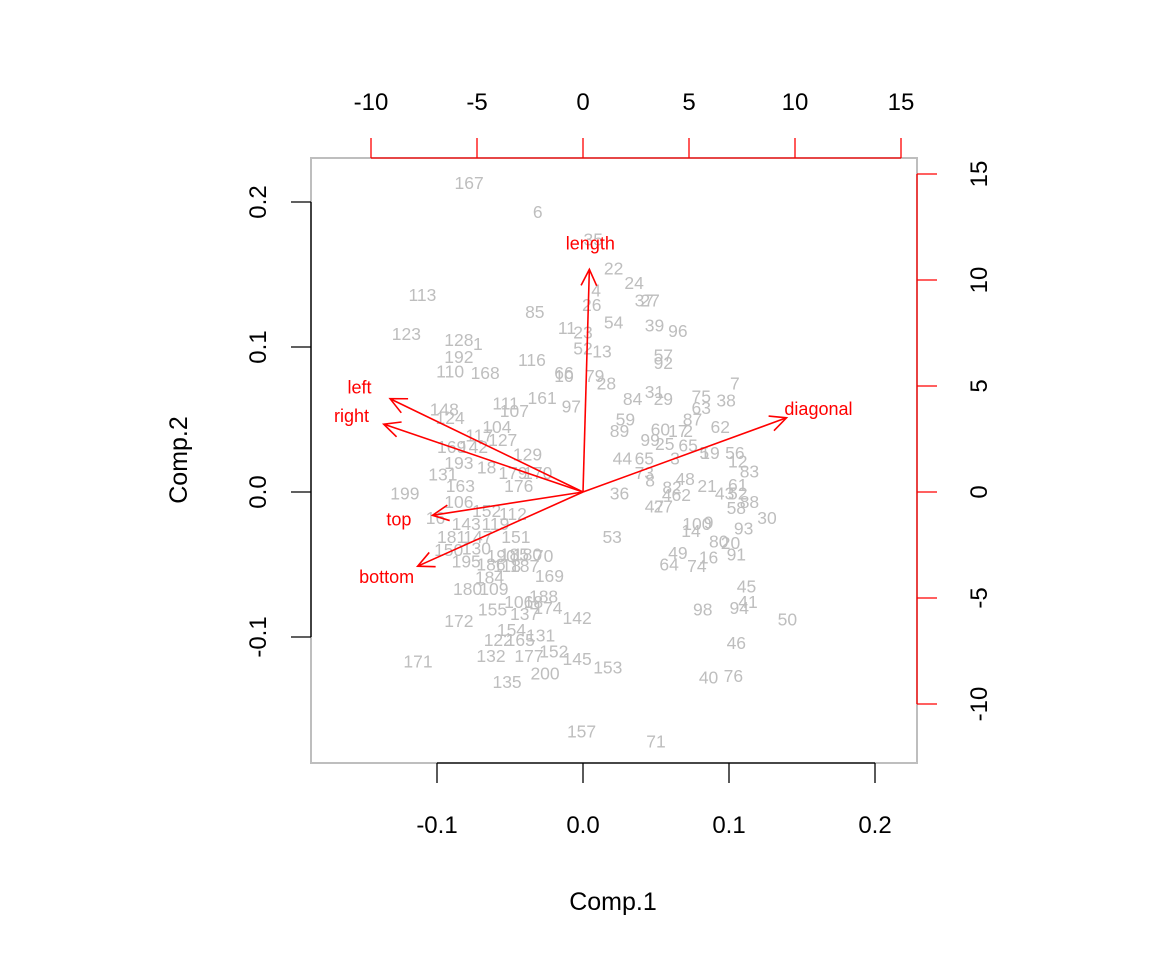 The image size is (1152, 960). Describe the element at coordinates (701, 396) in the screenshot. I see `score-point-label: 75` at that location.